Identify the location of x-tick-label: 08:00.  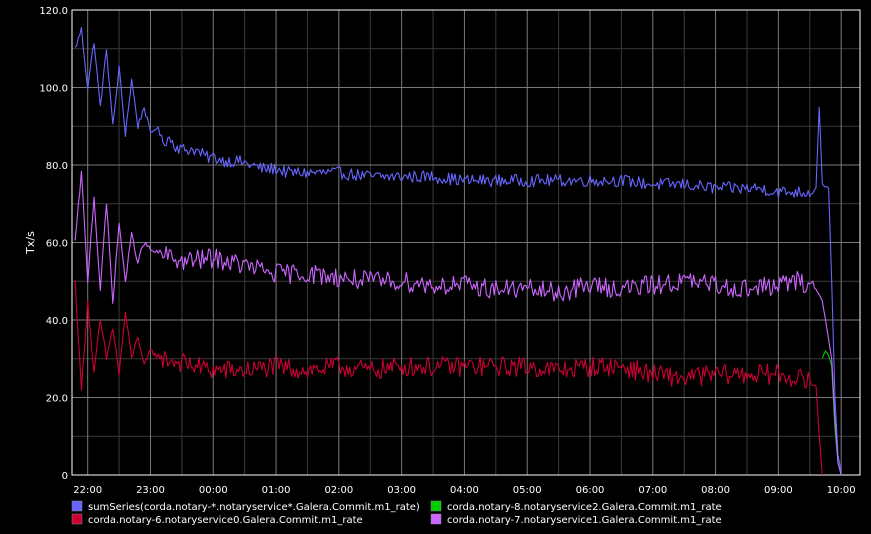
(715, 490).